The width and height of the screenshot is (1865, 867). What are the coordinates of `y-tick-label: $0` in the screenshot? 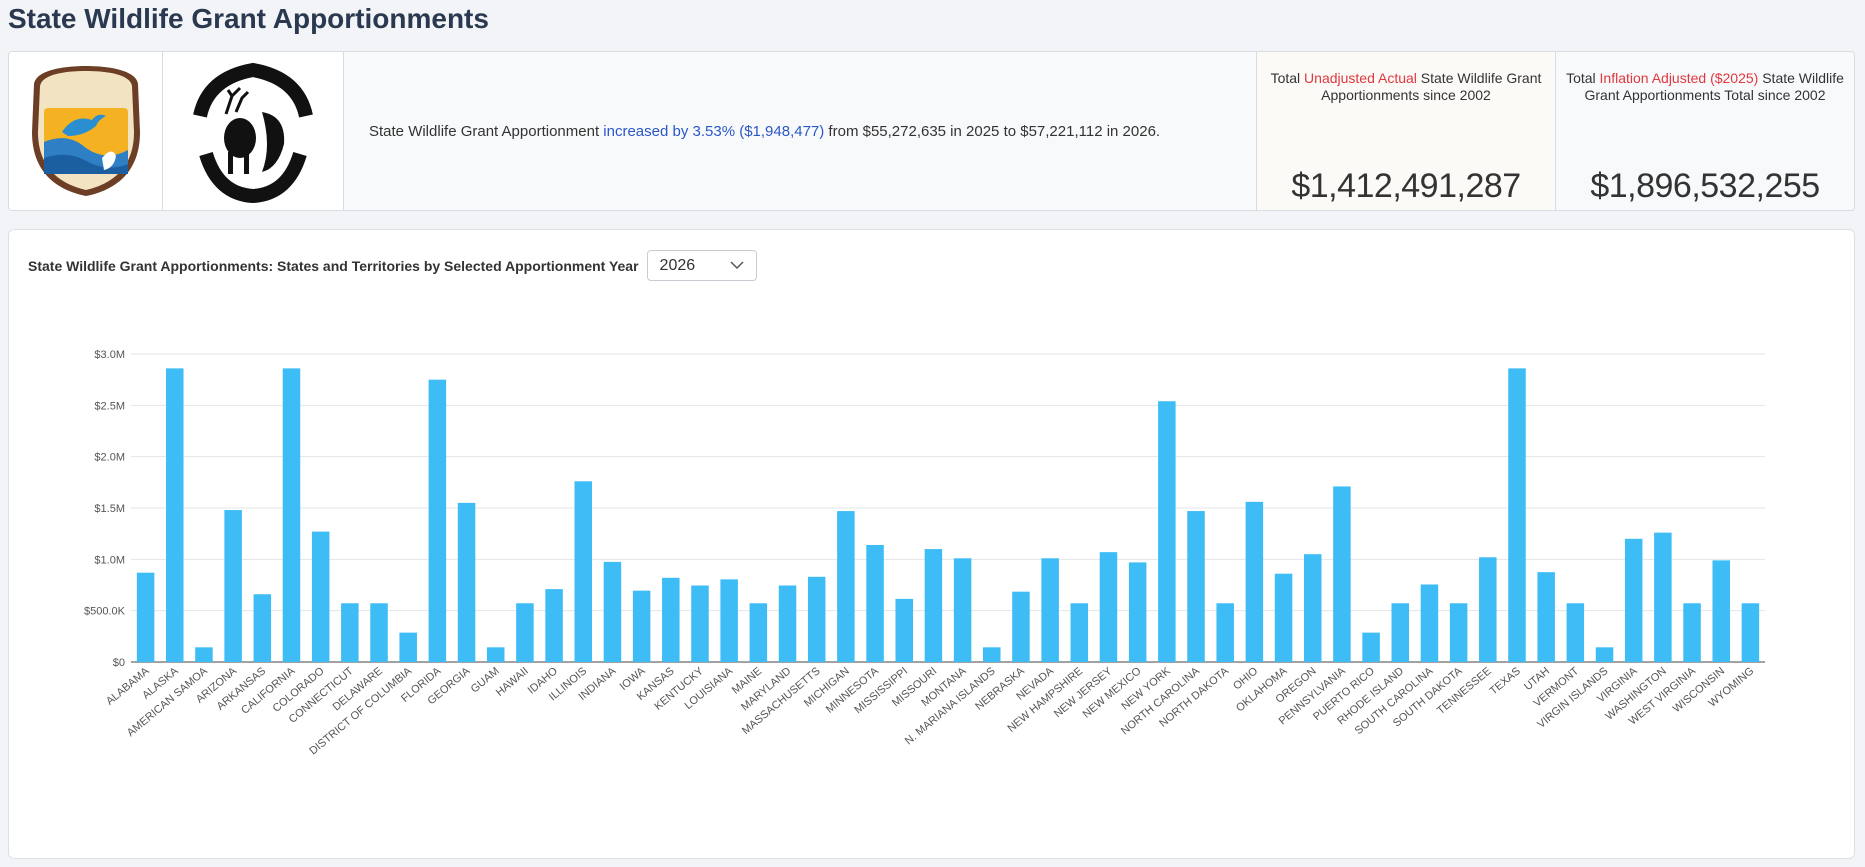 It's located at (119, 663).